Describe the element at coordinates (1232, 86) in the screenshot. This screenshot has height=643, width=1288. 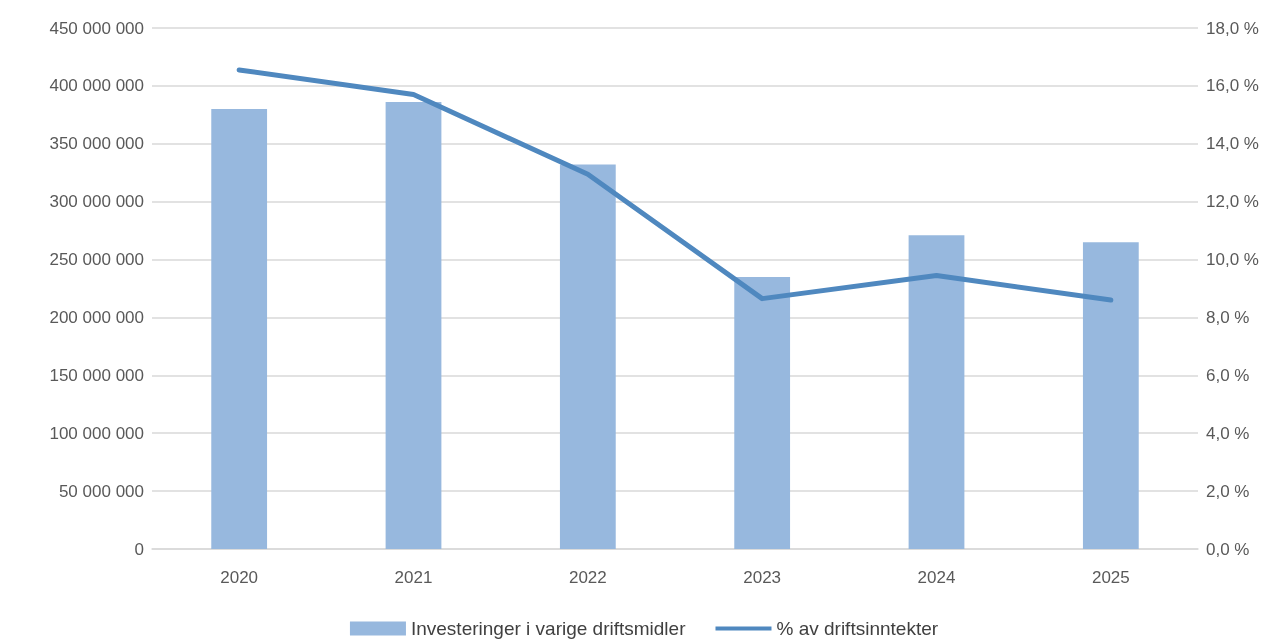
I see `y2-tick-label: 16,0 %` at that location.